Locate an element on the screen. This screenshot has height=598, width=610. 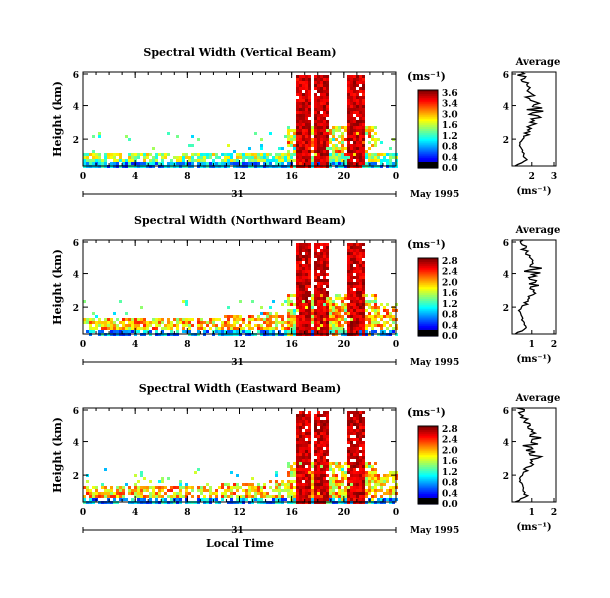
avg-x-tick-label: 3 is located at coordinates (554, 177).